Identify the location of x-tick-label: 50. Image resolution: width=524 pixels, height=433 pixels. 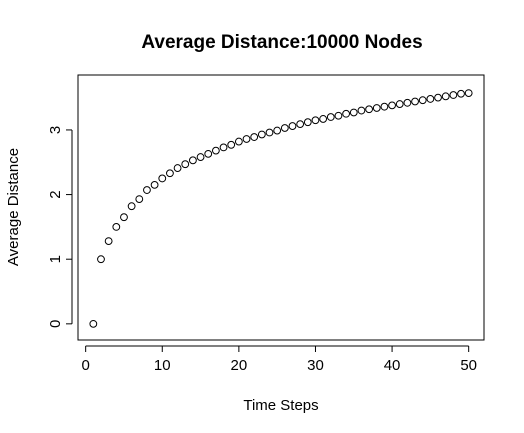
(468, 365).